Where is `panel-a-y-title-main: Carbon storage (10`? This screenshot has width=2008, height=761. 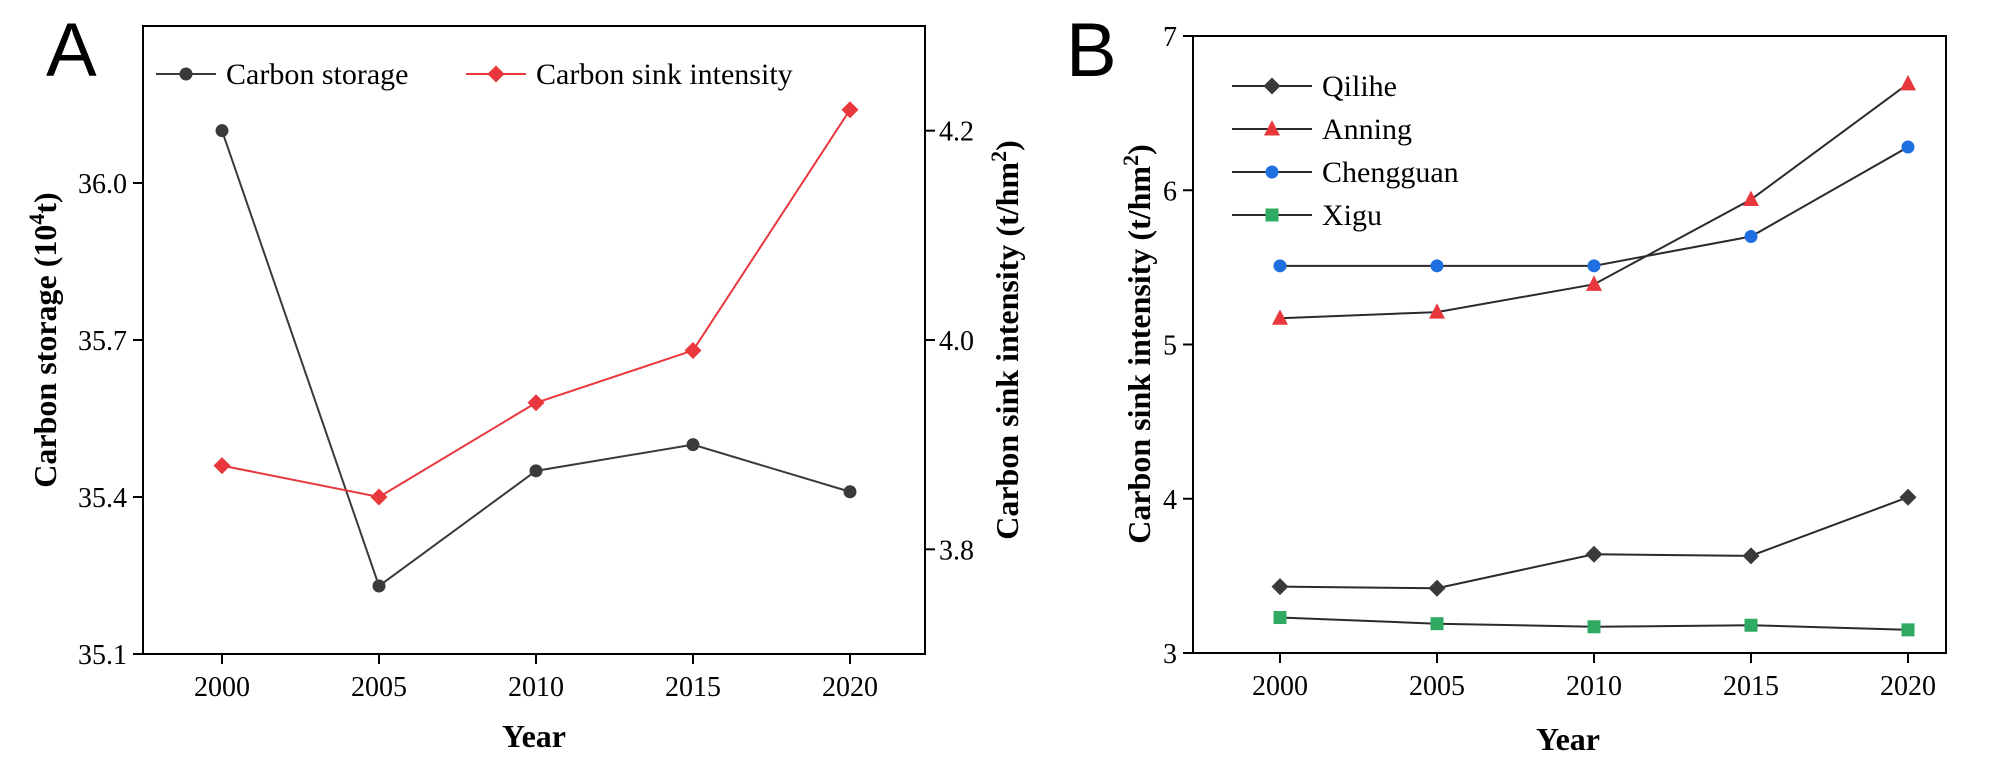 panel-a-y-title-main: Carbon storage (10 is located at coordinates (45, 356).